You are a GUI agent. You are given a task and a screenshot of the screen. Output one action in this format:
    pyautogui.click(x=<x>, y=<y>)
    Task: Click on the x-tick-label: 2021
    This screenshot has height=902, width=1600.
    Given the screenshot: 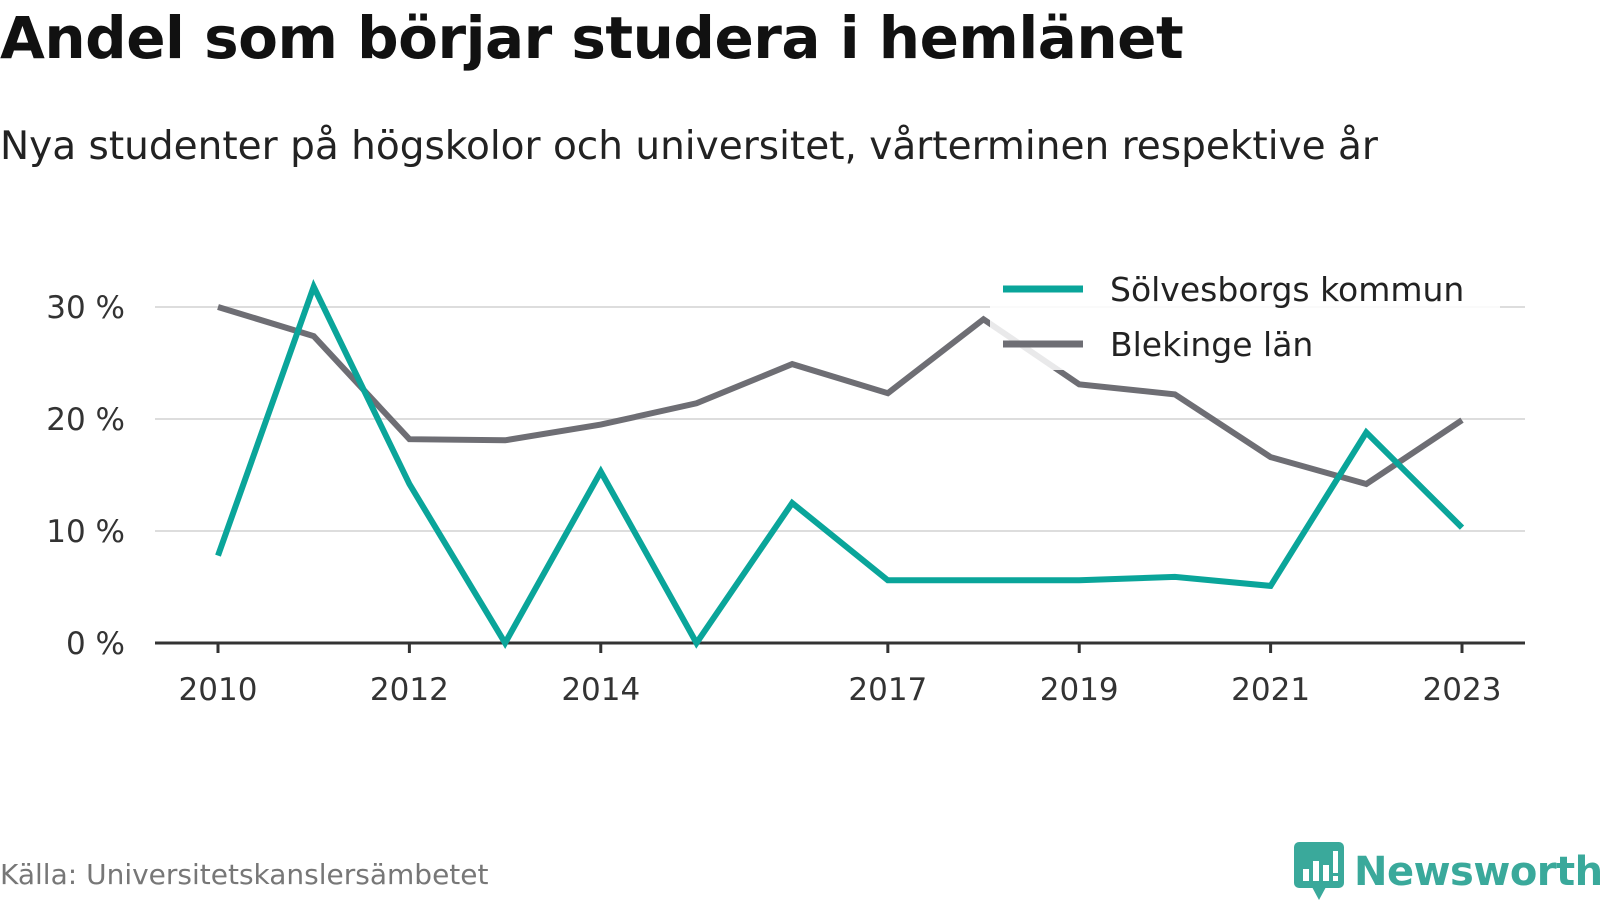 What is the action you would take?
    pyautogui.click(x=1270, y=690)
    